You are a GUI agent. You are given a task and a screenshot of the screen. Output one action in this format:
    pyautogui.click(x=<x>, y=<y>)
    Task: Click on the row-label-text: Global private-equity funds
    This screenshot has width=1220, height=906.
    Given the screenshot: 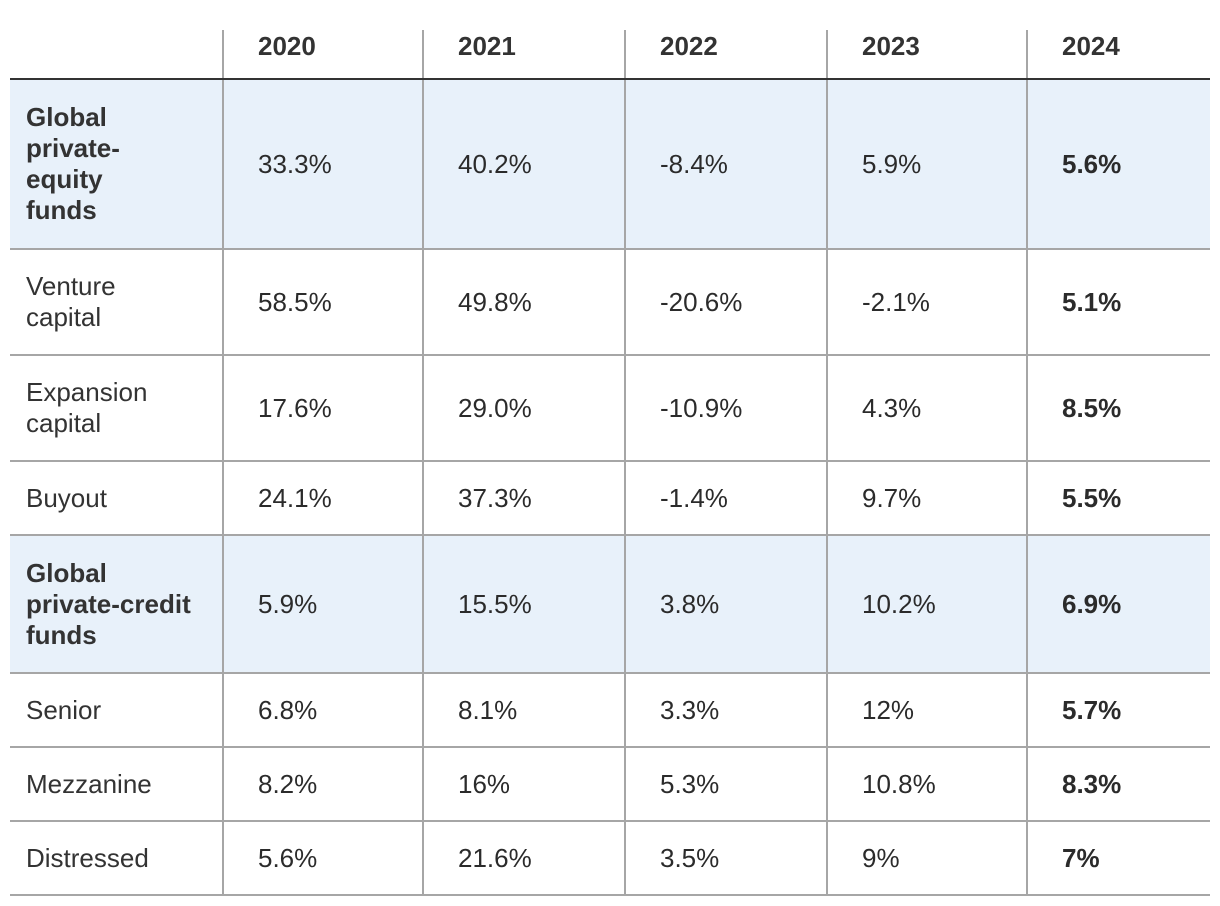 What is the action you would take?
    pyautogui.click(x=73, y=163)
    